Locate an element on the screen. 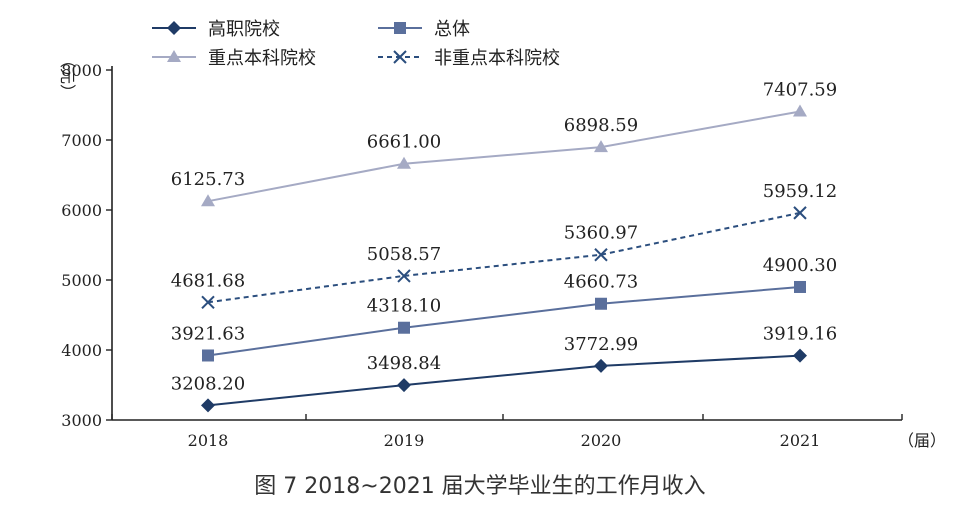 The height and width of the screenshot is (512, 960). y-tick-label: 8000 is located at coordinates (81, 70).